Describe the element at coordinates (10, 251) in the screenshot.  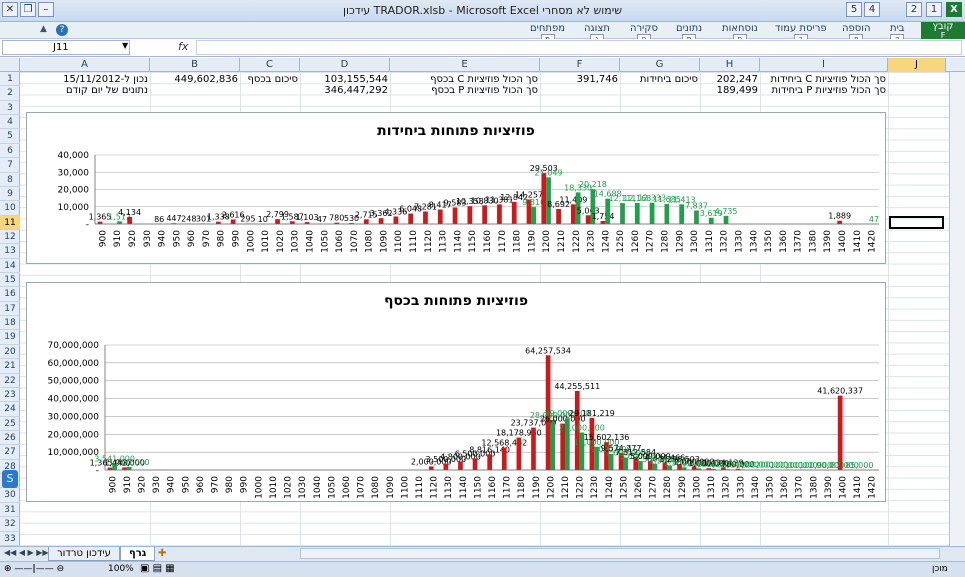
I see `row-header-13: 13` at that location.